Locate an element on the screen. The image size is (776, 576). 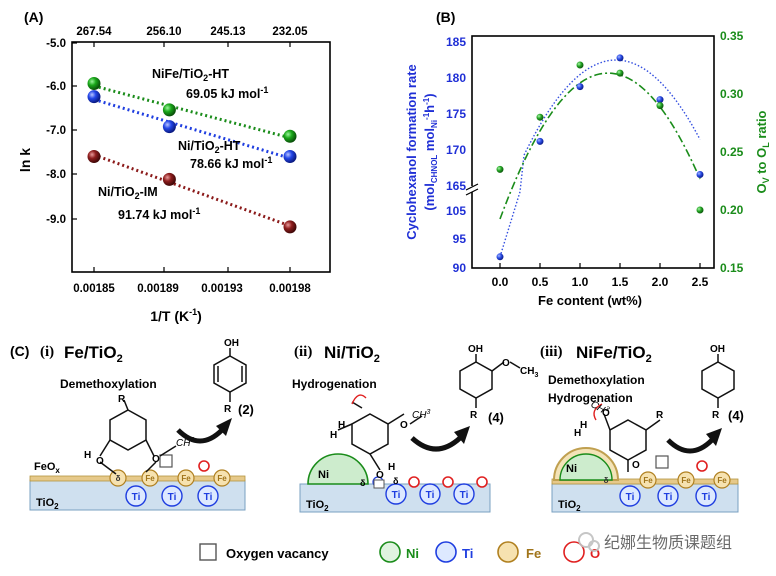
series-layer-b is located at coordinates (600, 157).